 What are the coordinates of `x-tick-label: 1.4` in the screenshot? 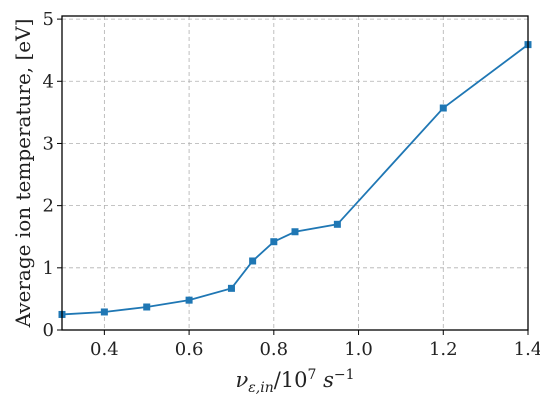 It's located at (527, 349).